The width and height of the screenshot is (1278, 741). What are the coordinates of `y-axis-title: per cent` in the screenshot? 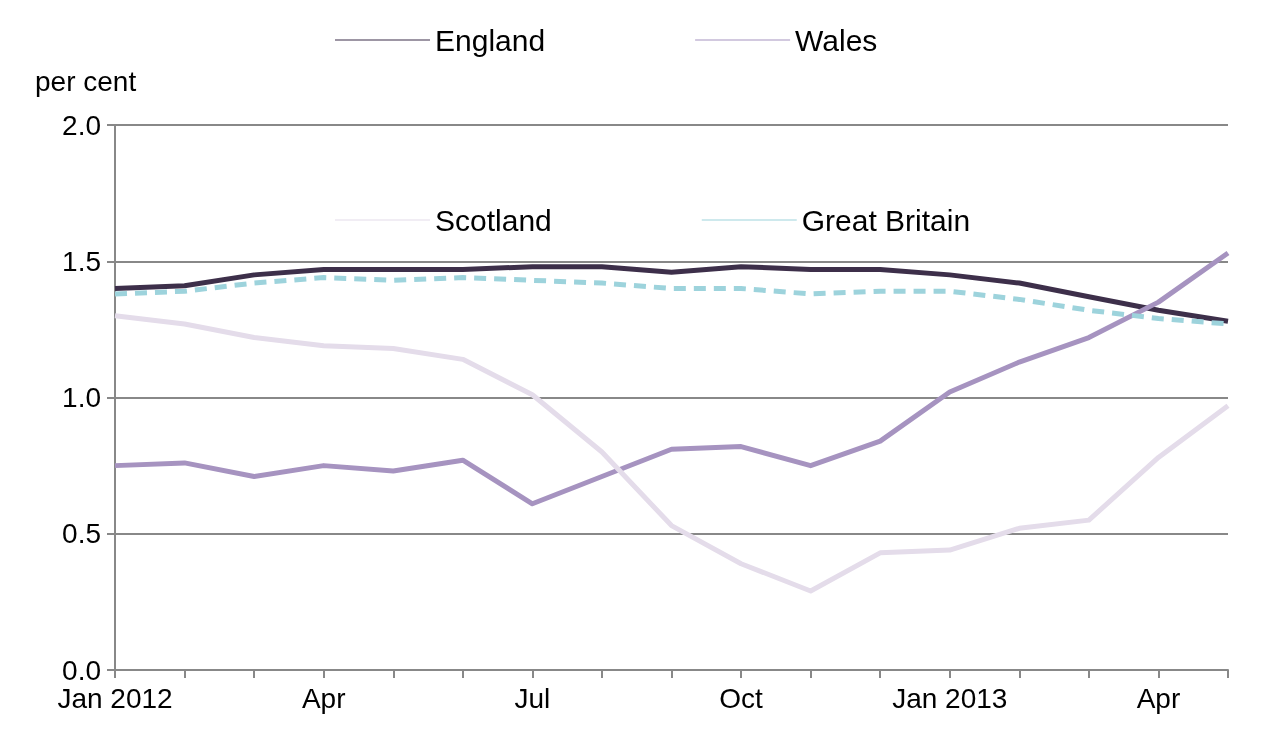 It's located at (86, 81).